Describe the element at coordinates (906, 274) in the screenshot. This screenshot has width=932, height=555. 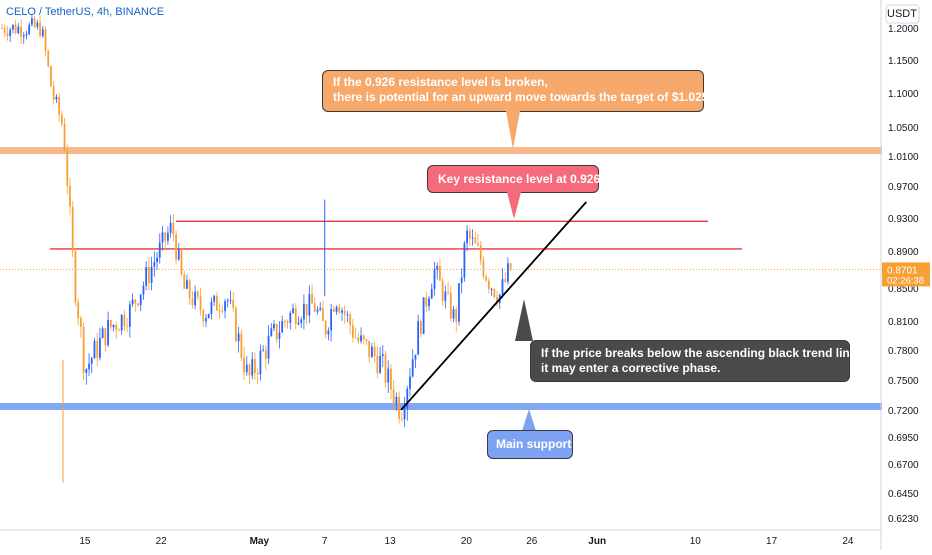
I see `last-price-tag` at that location.